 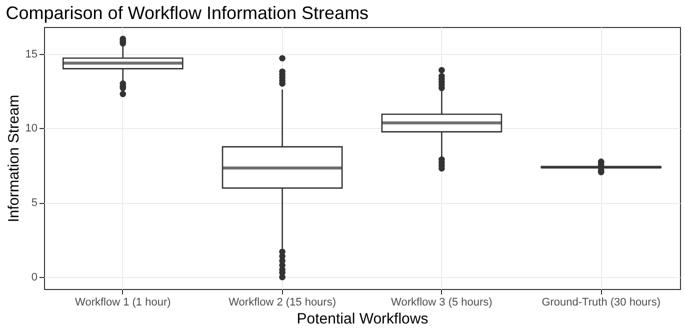 I want to click on x-tick-label: Workflow 2 (15 hours), so click(x=282, y=302).